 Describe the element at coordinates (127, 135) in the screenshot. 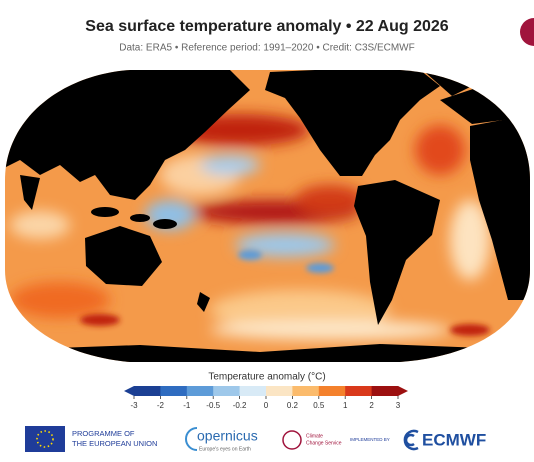

I see `eurasia` at that location.